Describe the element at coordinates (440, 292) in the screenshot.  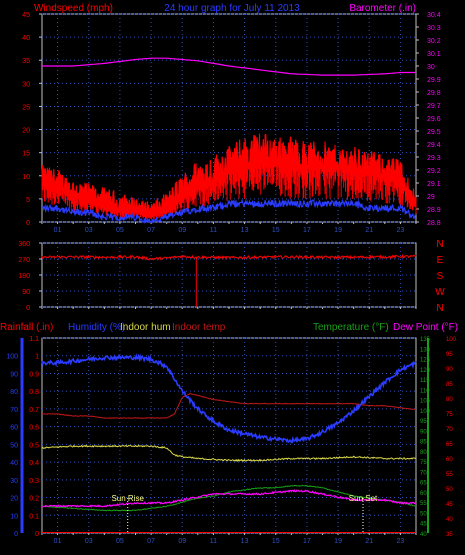
I see `compass-label: W` at that location.